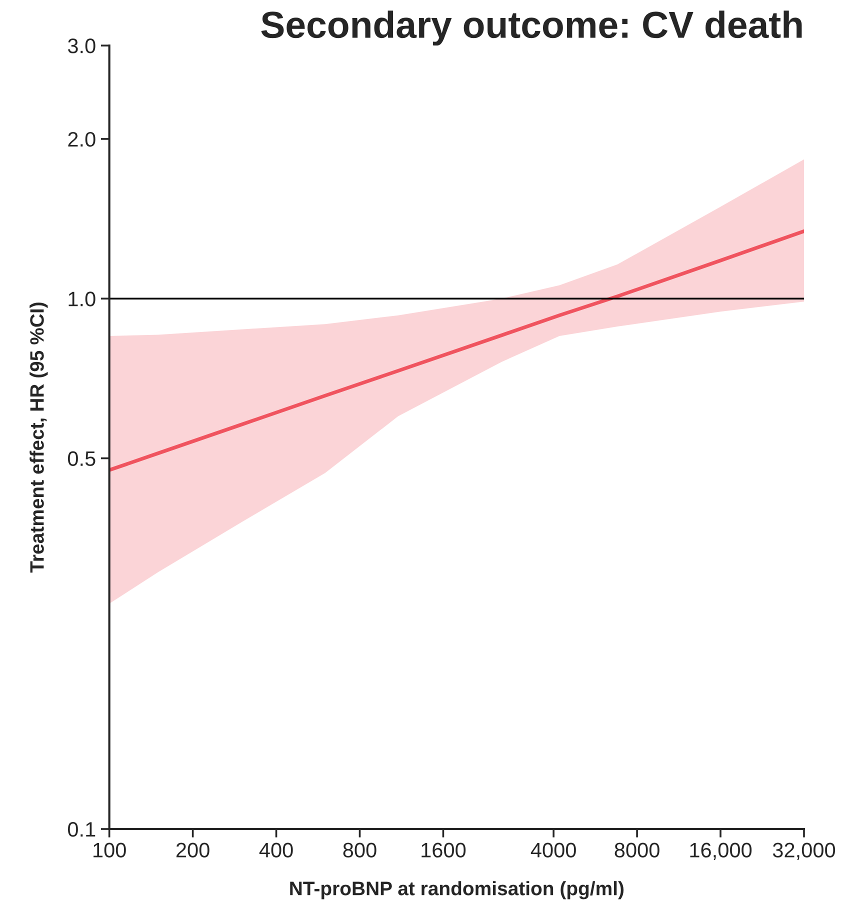 The height and width of the screenshot is (911, 841). Describe the element at coordinates (553, 850) in the screenshot. I see `x-tick-label: 4000` at that location.